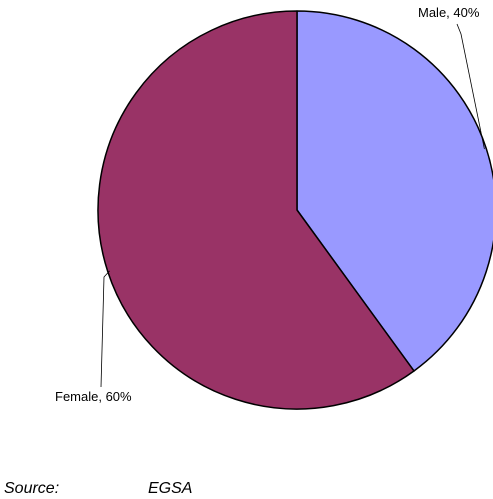  Describe the element at coordinates (98, 489) in the screenshot. I see `source-note: Source: EGSA` at that location.